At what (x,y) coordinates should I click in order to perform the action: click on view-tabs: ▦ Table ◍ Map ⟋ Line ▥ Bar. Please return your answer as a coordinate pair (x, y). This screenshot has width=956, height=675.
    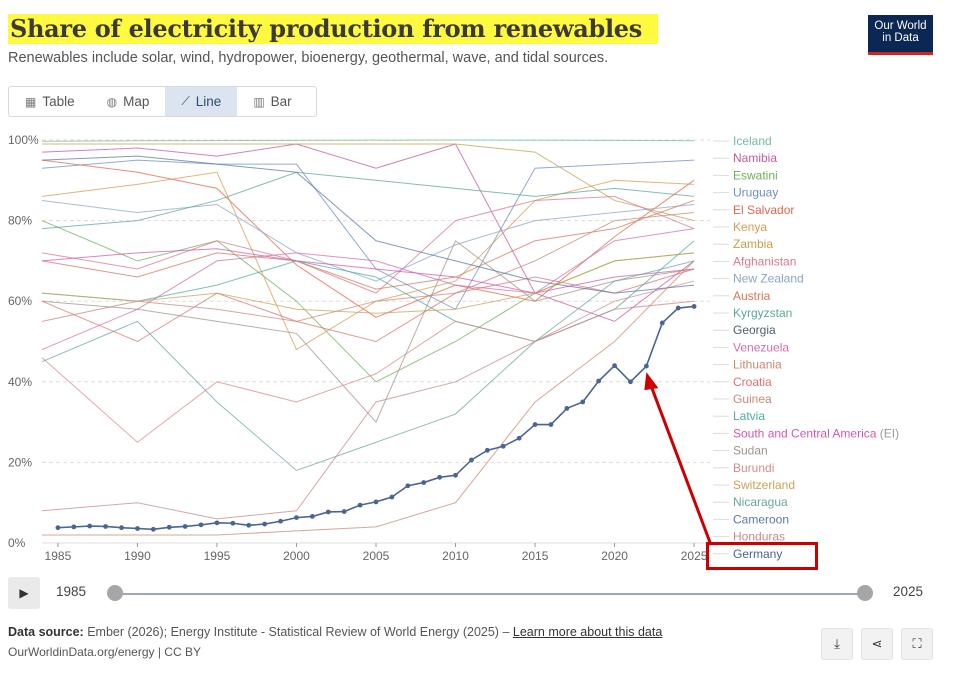
    Looking at the image, I should click on (162, 101).